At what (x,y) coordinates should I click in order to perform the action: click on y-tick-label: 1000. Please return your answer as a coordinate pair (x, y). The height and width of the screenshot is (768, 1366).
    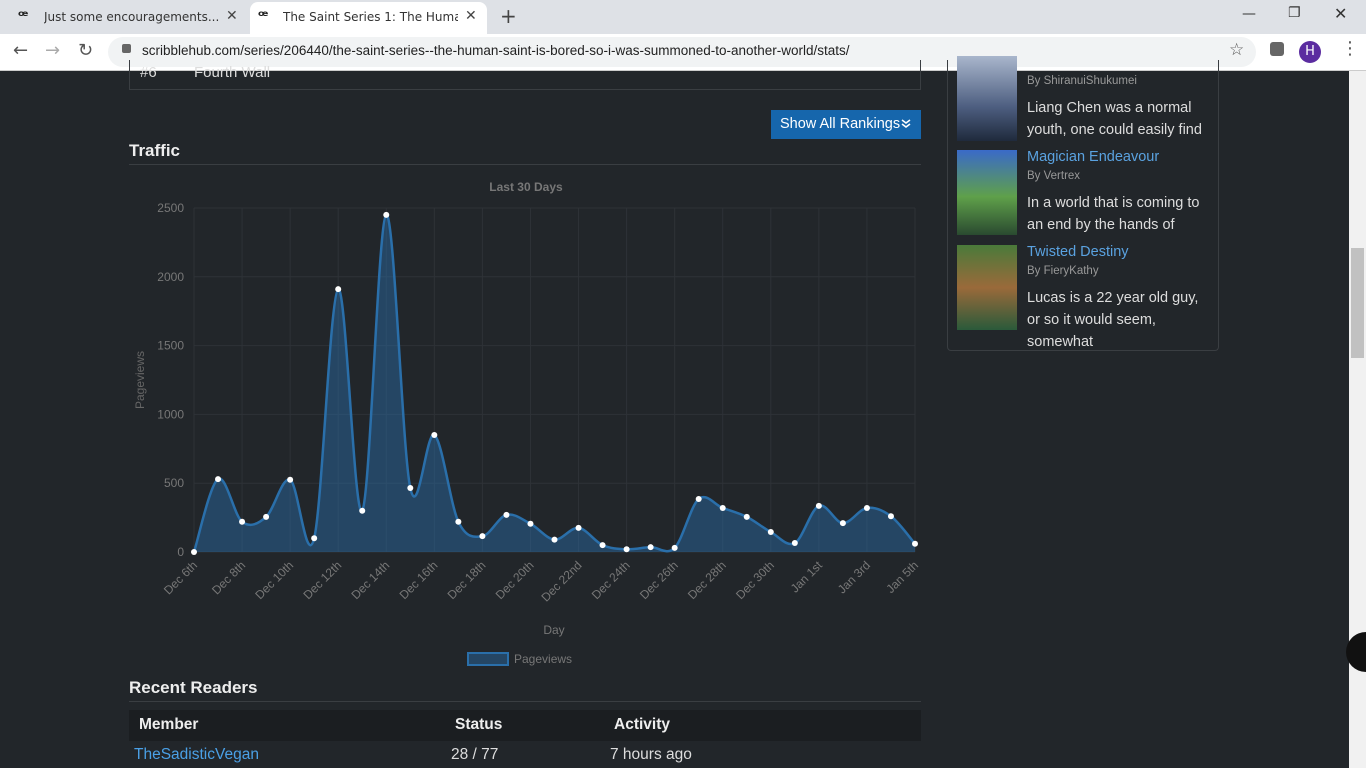
    Looking at the image, I should click on (170, 414).